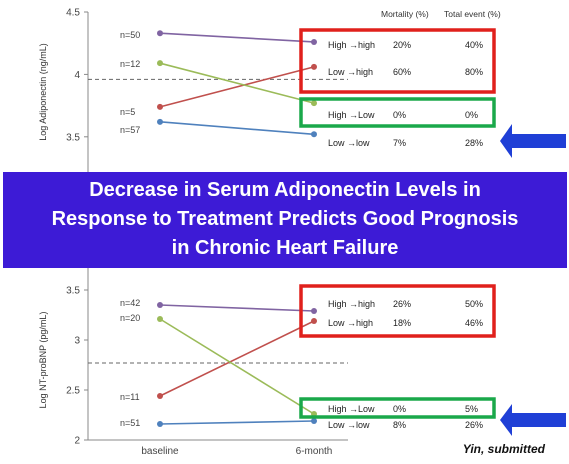 The image size is (569, 464). I want to click on n-label: n=5, so click(127, 112).